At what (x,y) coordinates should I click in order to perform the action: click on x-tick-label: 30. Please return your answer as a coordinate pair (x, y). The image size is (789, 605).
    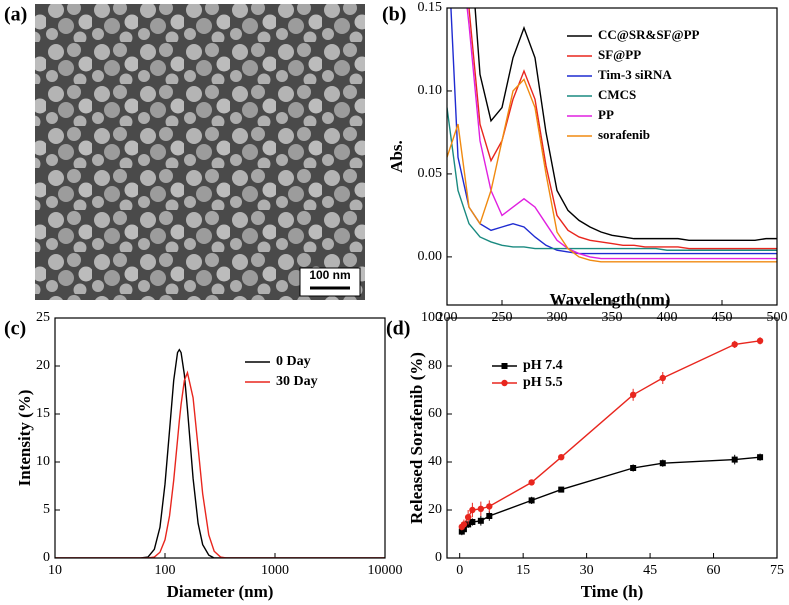
    Looking at the image, I should click on (587, 570).